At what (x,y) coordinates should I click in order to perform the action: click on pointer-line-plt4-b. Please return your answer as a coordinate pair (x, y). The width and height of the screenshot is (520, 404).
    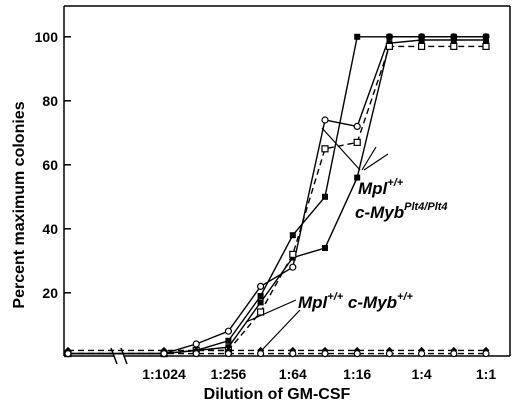
    Looking at the image, I should click on (376, 162).